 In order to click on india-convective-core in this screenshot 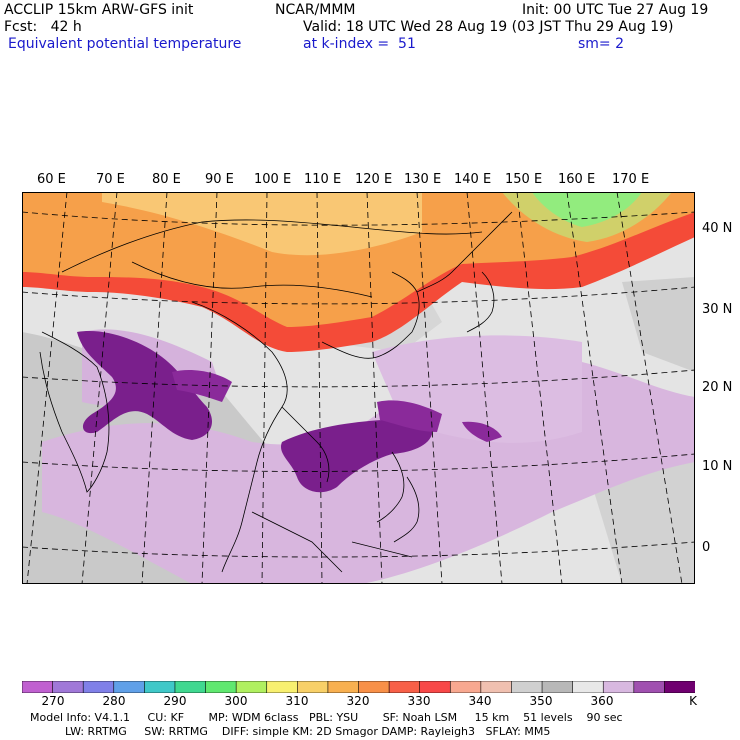, I will do `click(144, 385)`.